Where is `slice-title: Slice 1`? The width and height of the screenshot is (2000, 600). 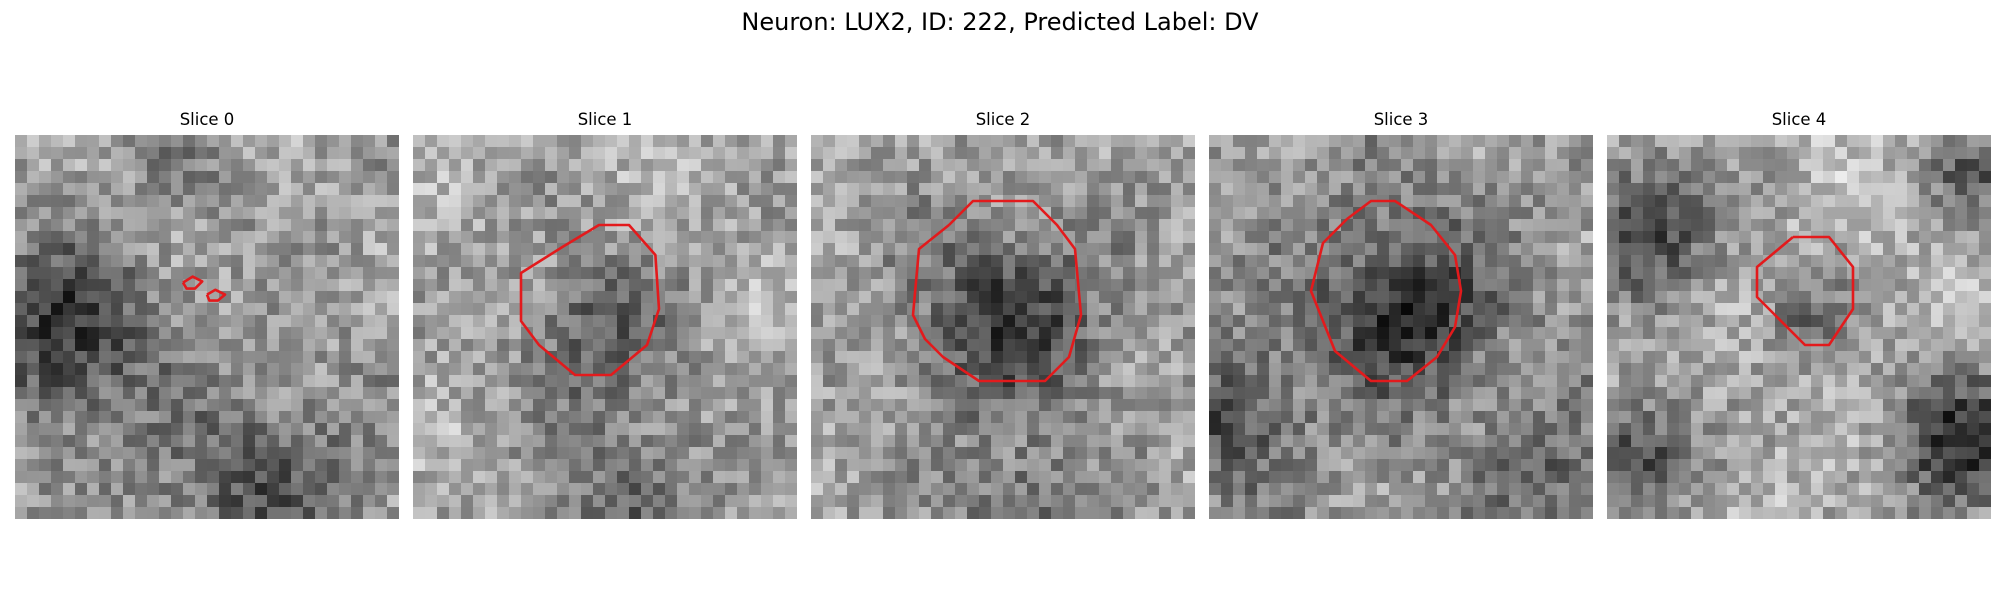 slice-title: Slice 1 is located at coordinates (605, 119).